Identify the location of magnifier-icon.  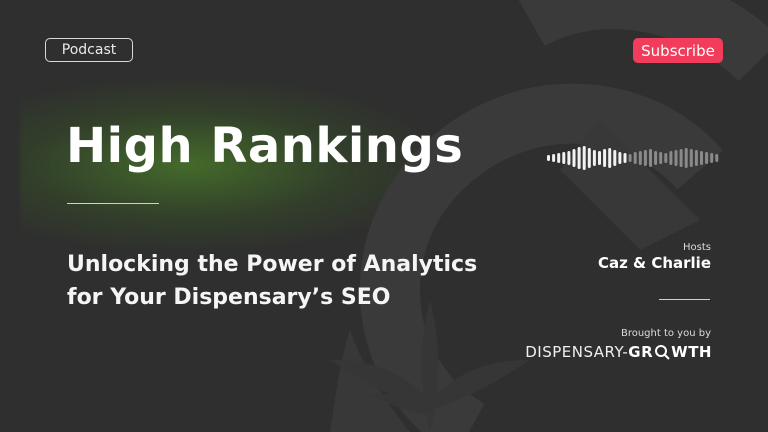
(662, 352).